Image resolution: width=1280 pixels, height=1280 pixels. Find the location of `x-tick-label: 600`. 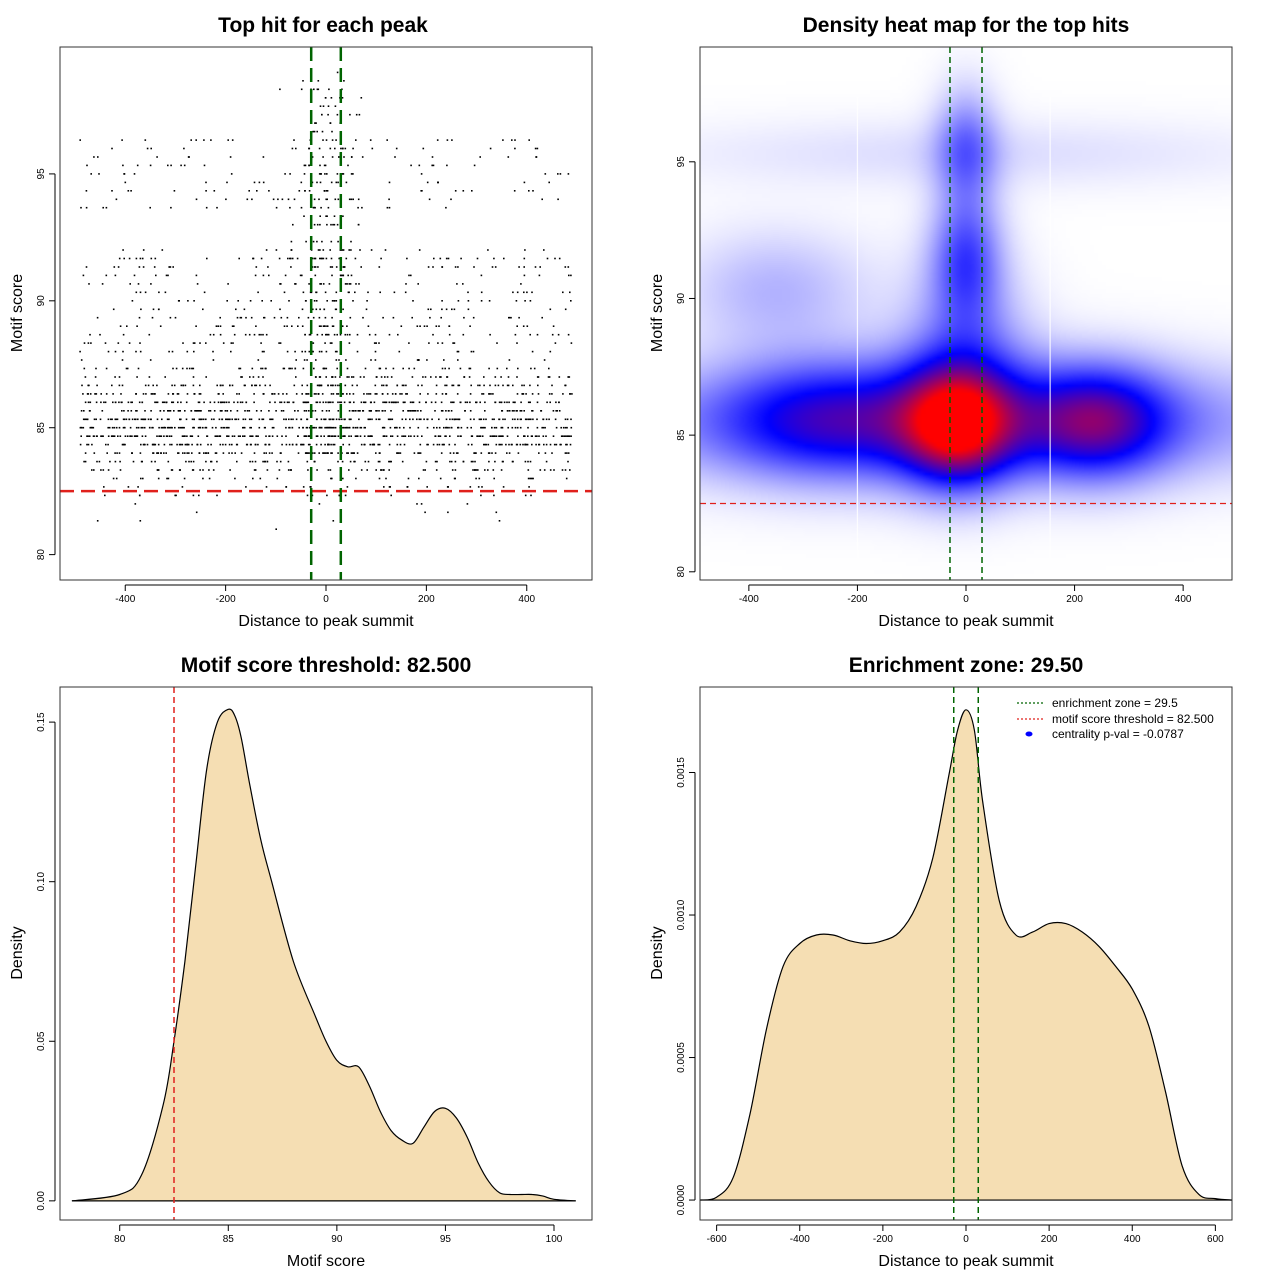

x-tick-label: 600 is located at coordinates (1215, 1239).